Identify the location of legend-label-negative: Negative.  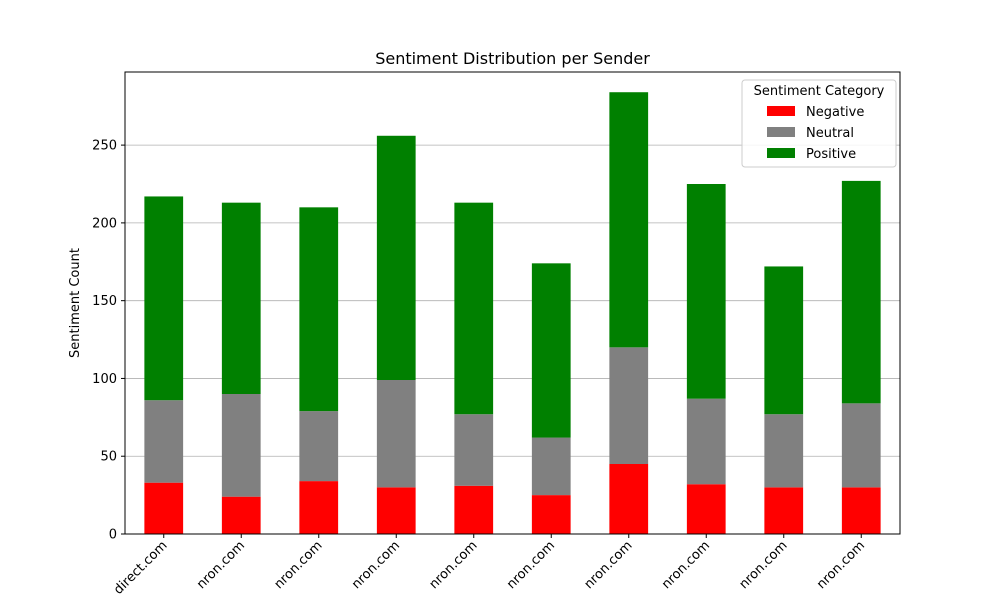
(835, 112).